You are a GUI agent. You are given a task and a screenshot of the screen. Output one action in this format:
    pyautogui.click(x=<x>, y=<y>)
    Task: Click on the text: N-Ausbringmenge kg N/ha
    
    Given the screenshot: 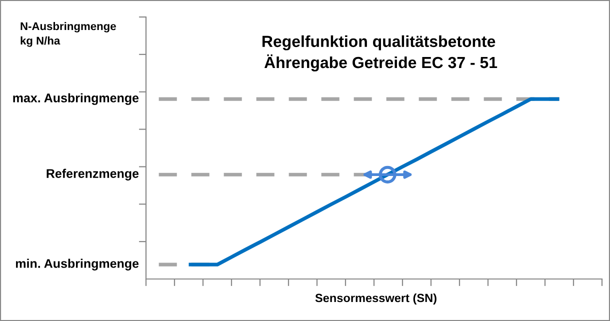 What is the action you would take?
    pyautogui.click(x=68, y=34)
    